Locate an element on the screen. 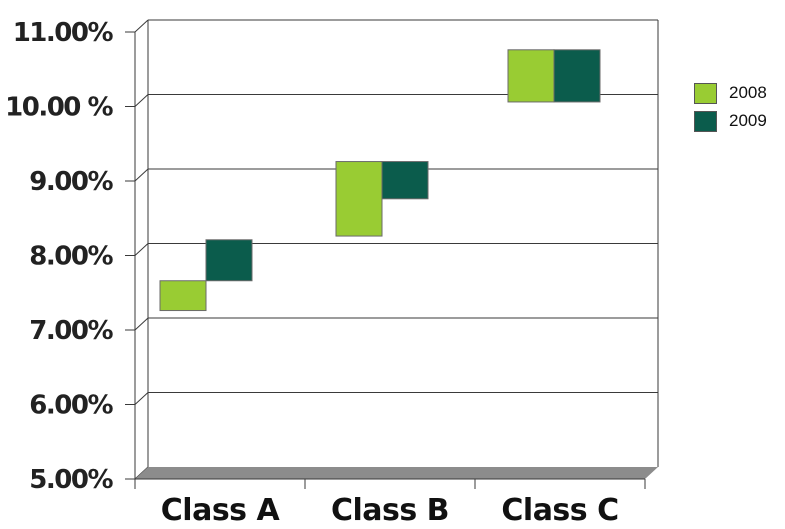 Image resolution: width=785 pixels, height=529 pixels. y-tick-label: 6.00% is located at coordinates (71, 406).